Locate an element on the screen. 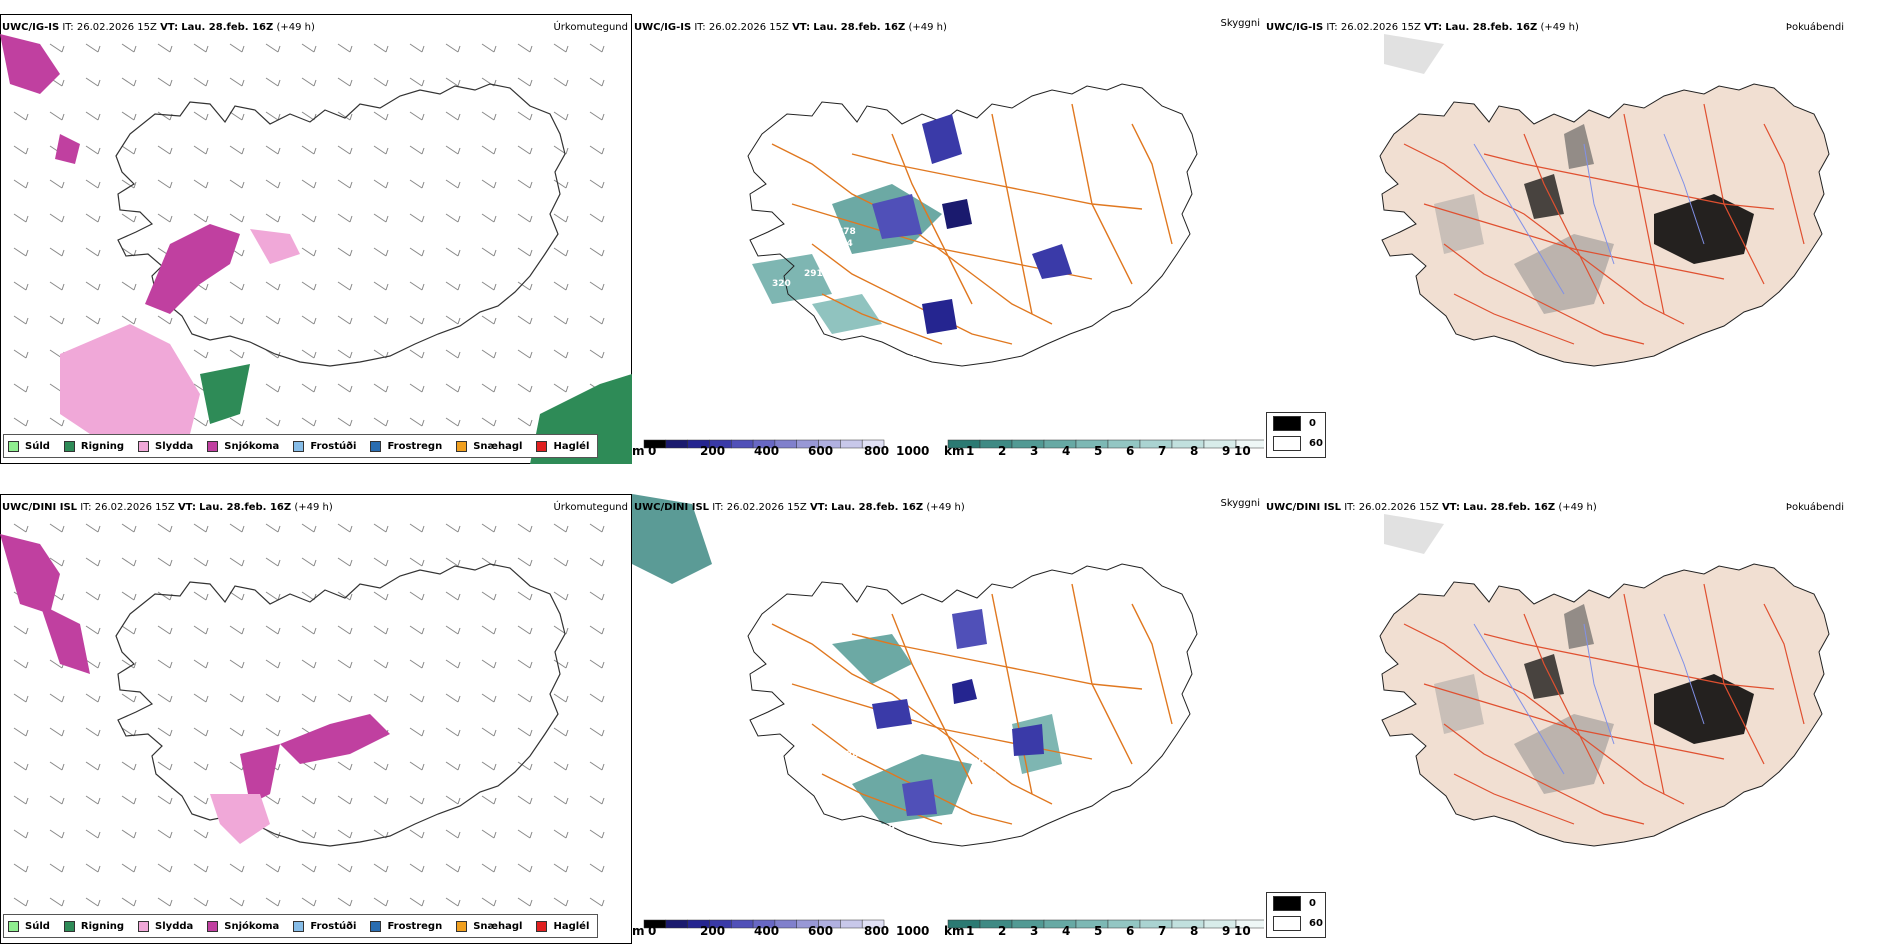 The height and width of the screenshot is (950, 1900). wind-barbs is located at coordinates (309, 715).